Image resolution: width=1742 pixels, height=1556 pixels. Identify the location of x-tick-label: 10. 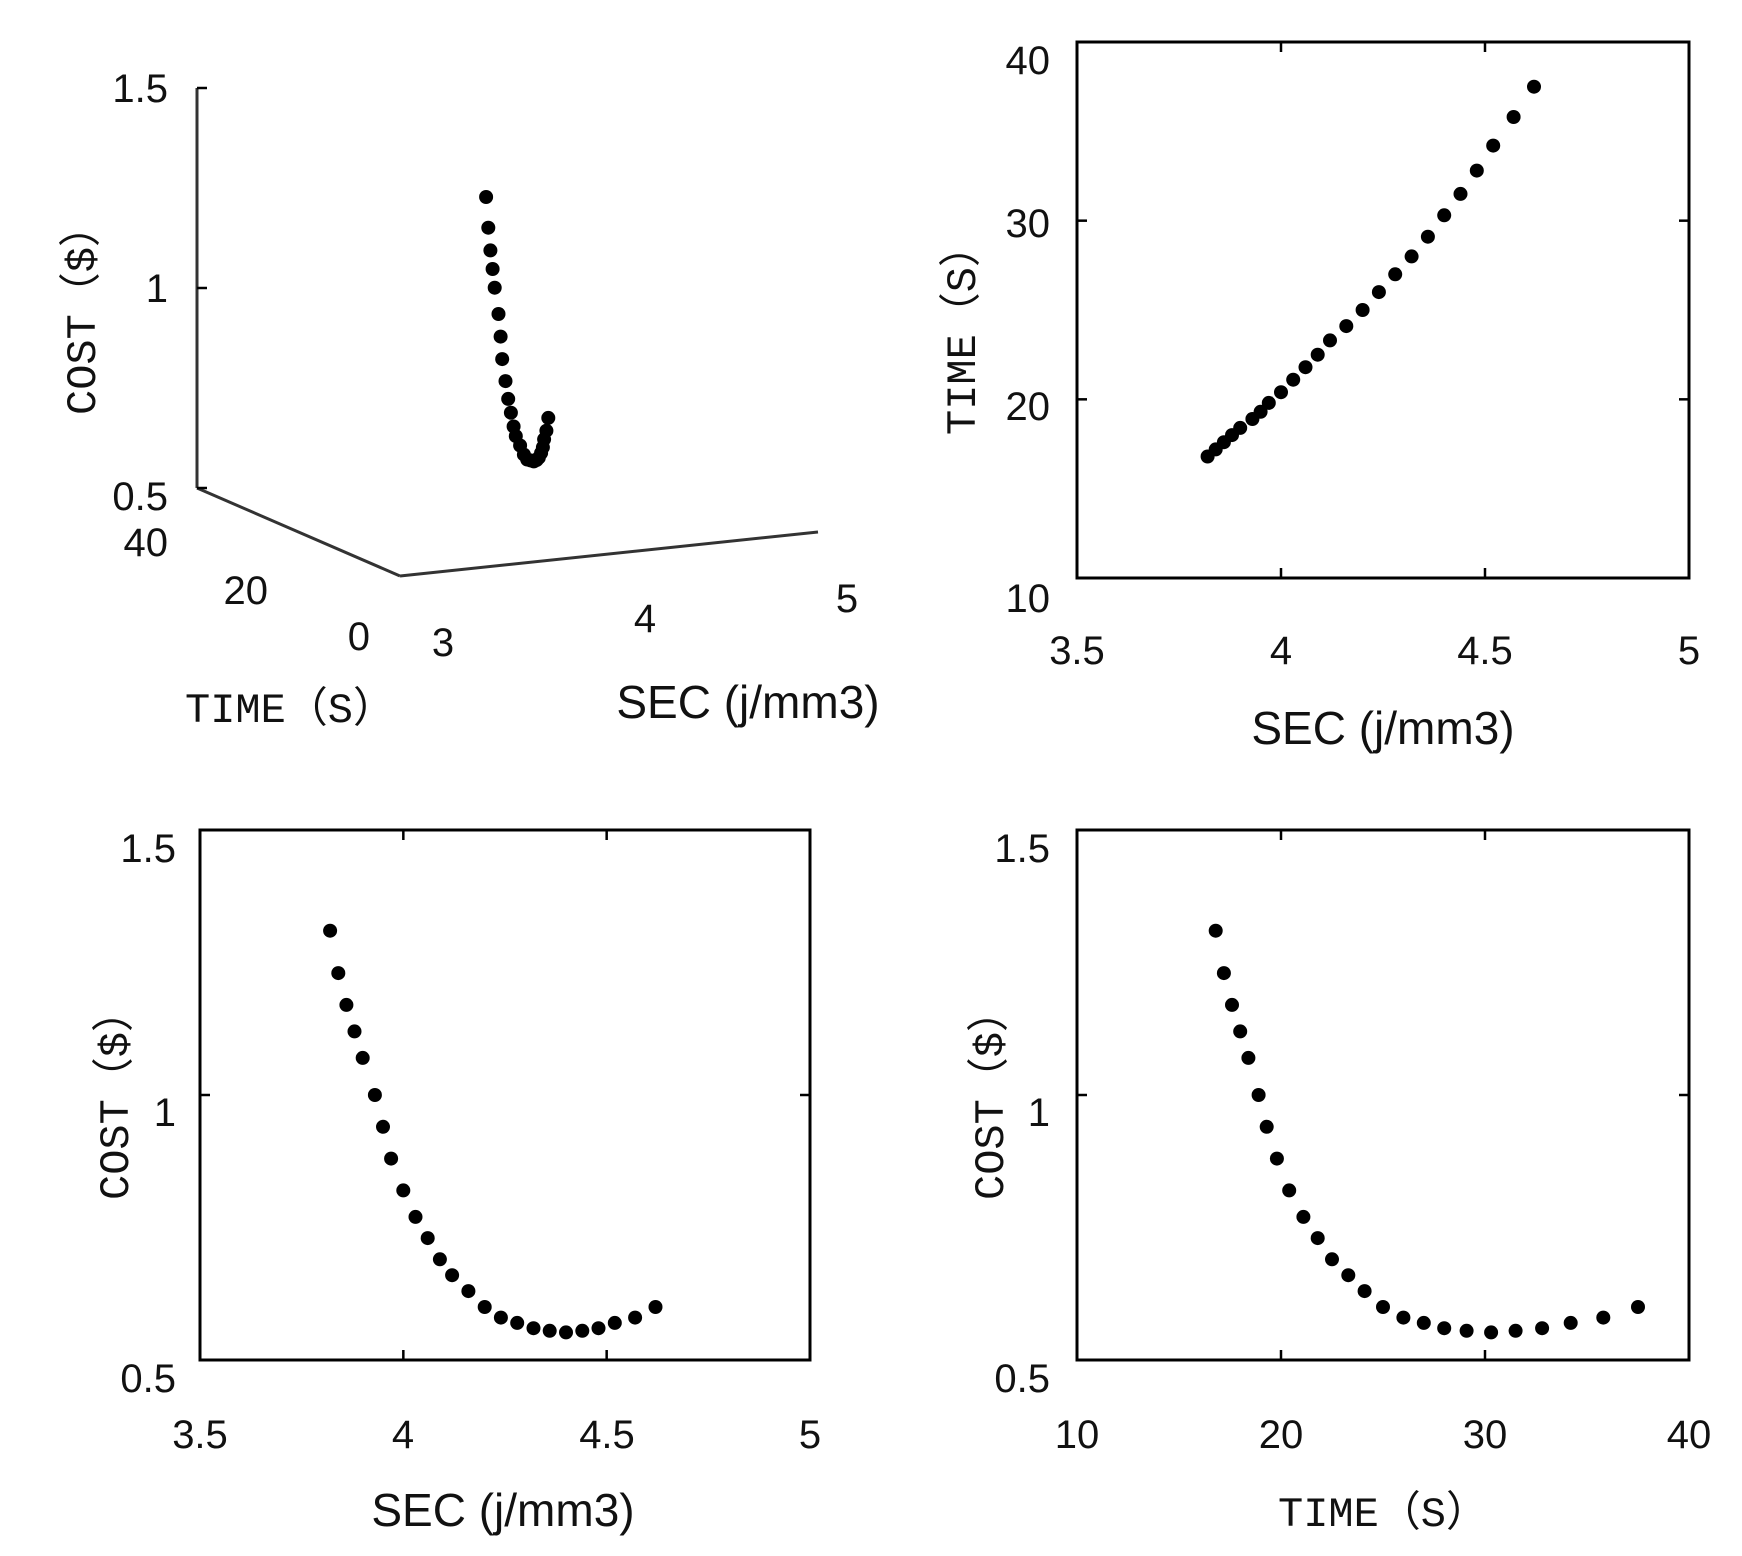
(1077, 1435).